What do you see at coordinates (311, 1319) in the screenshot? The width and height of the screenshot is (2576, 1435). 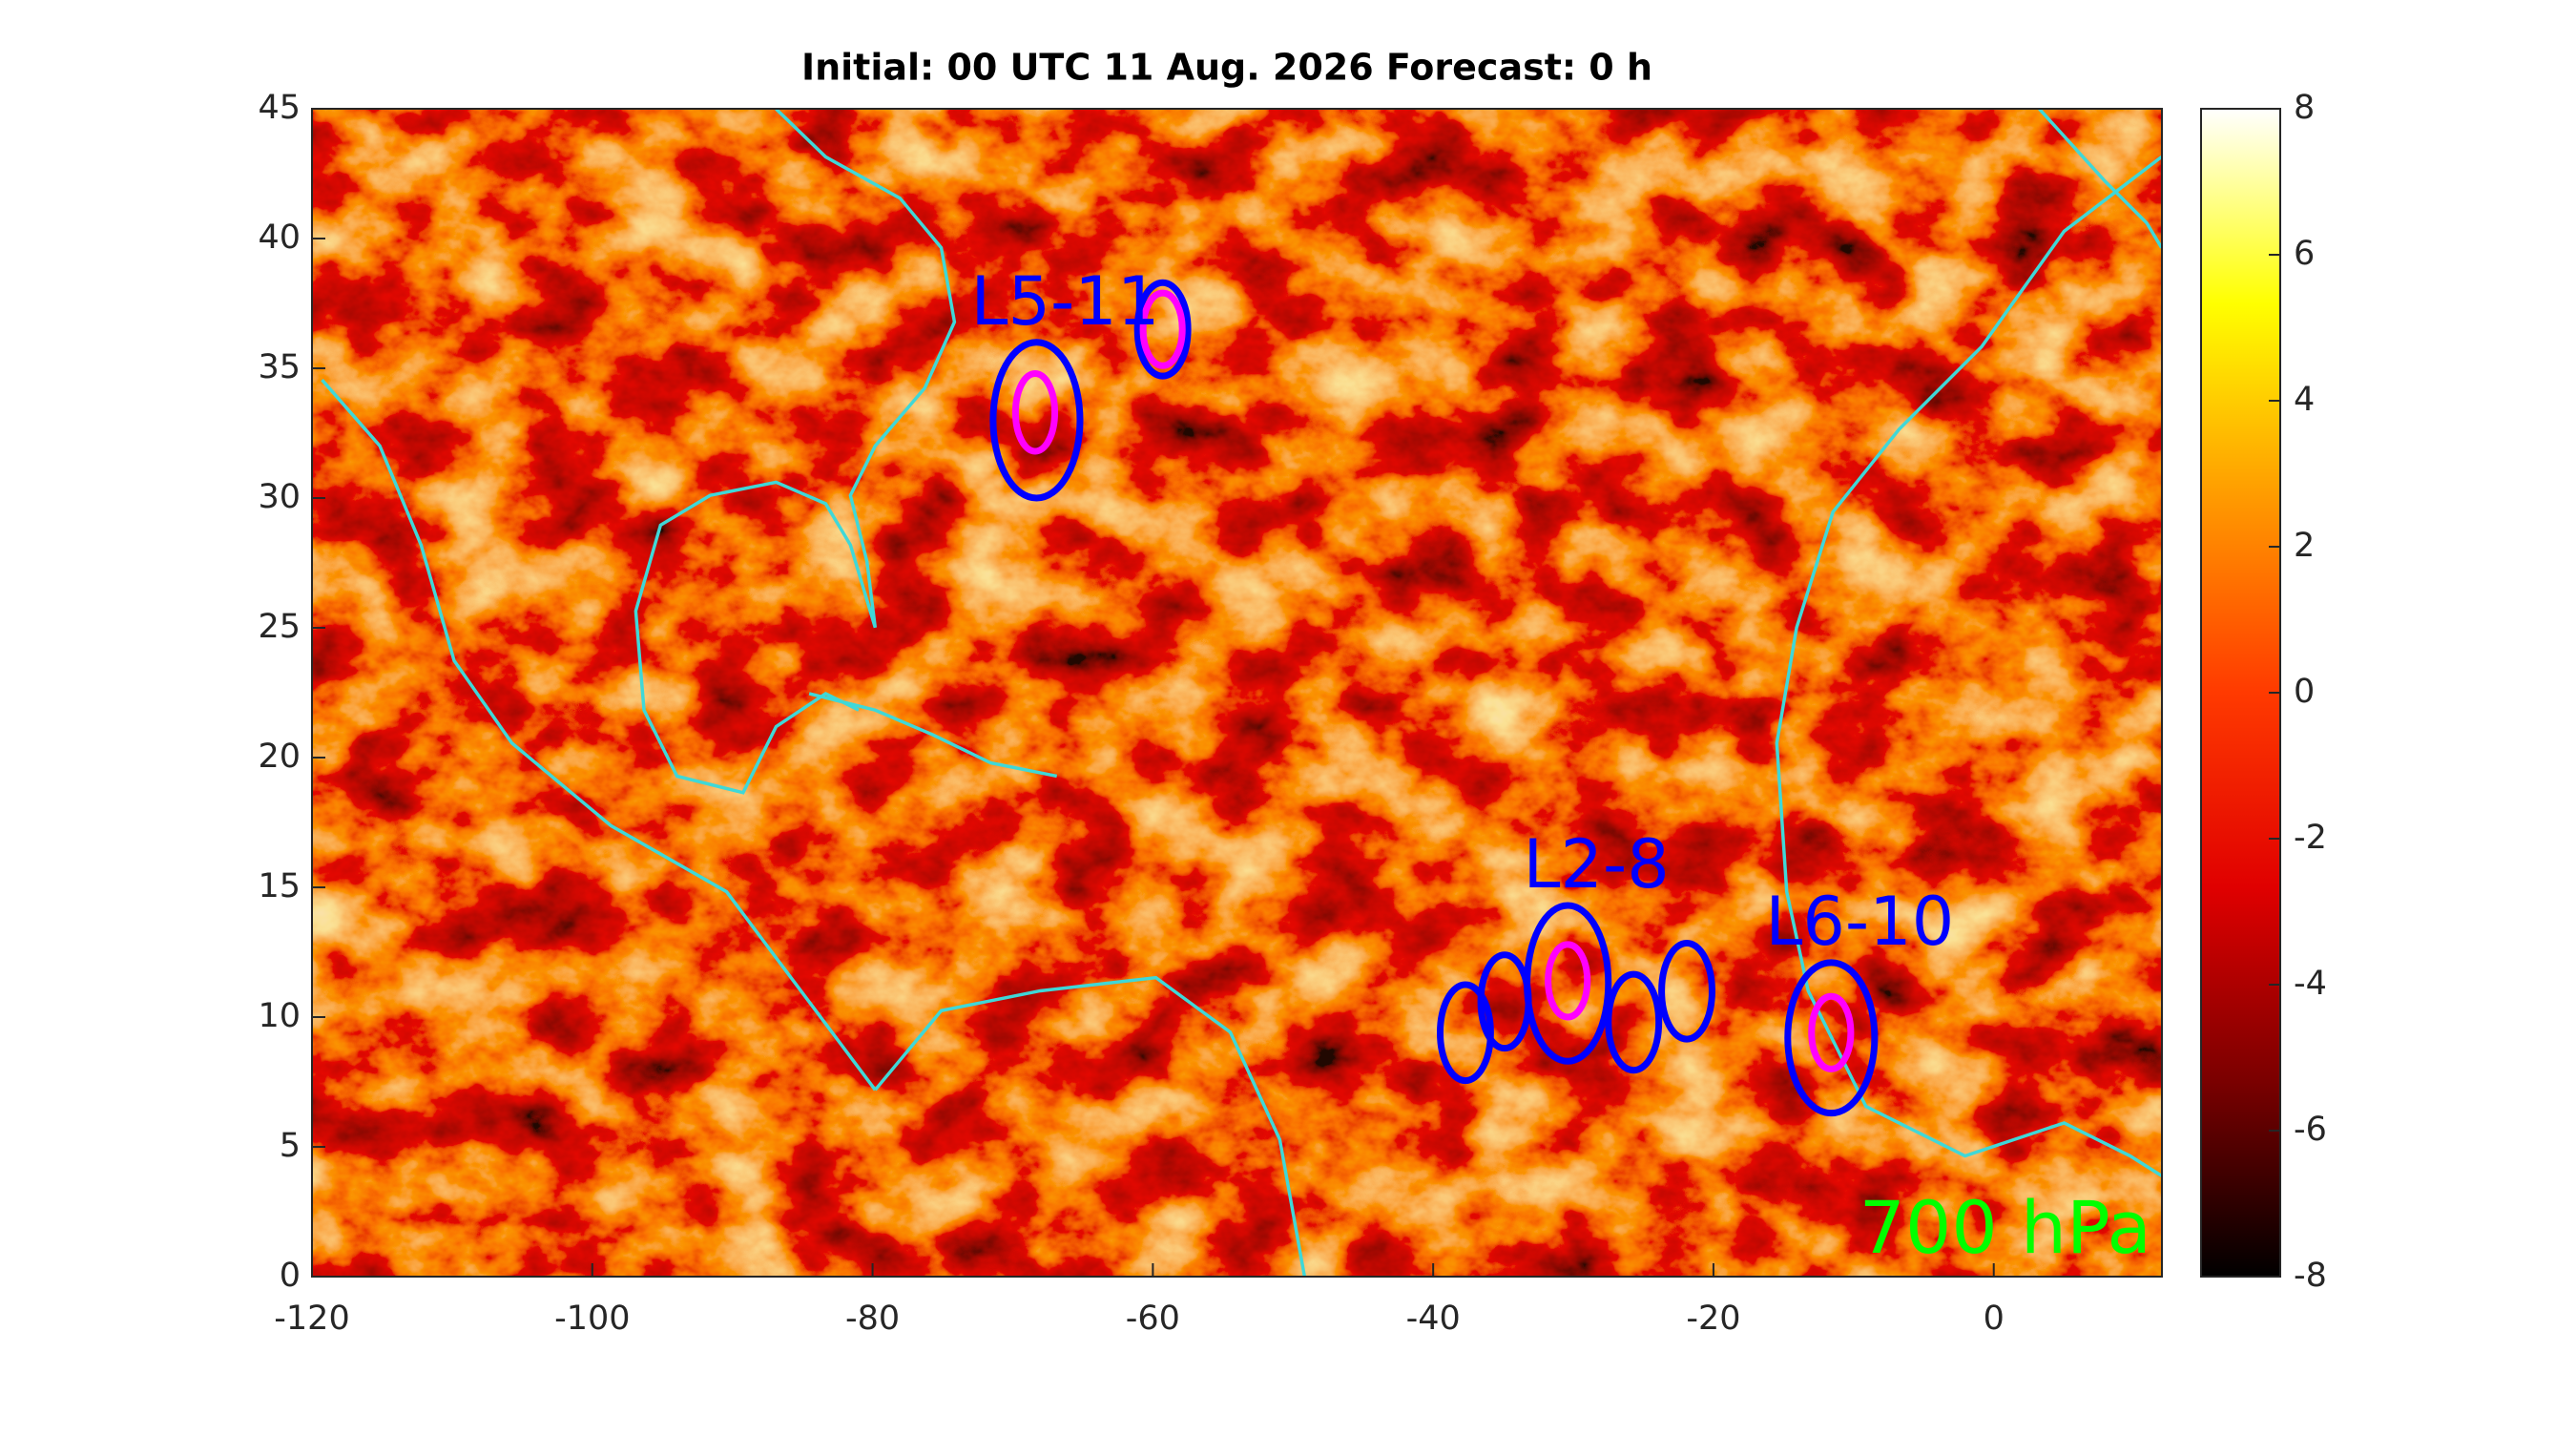 I see `x-tick-label: -120` at bounding box center [311, 1319].